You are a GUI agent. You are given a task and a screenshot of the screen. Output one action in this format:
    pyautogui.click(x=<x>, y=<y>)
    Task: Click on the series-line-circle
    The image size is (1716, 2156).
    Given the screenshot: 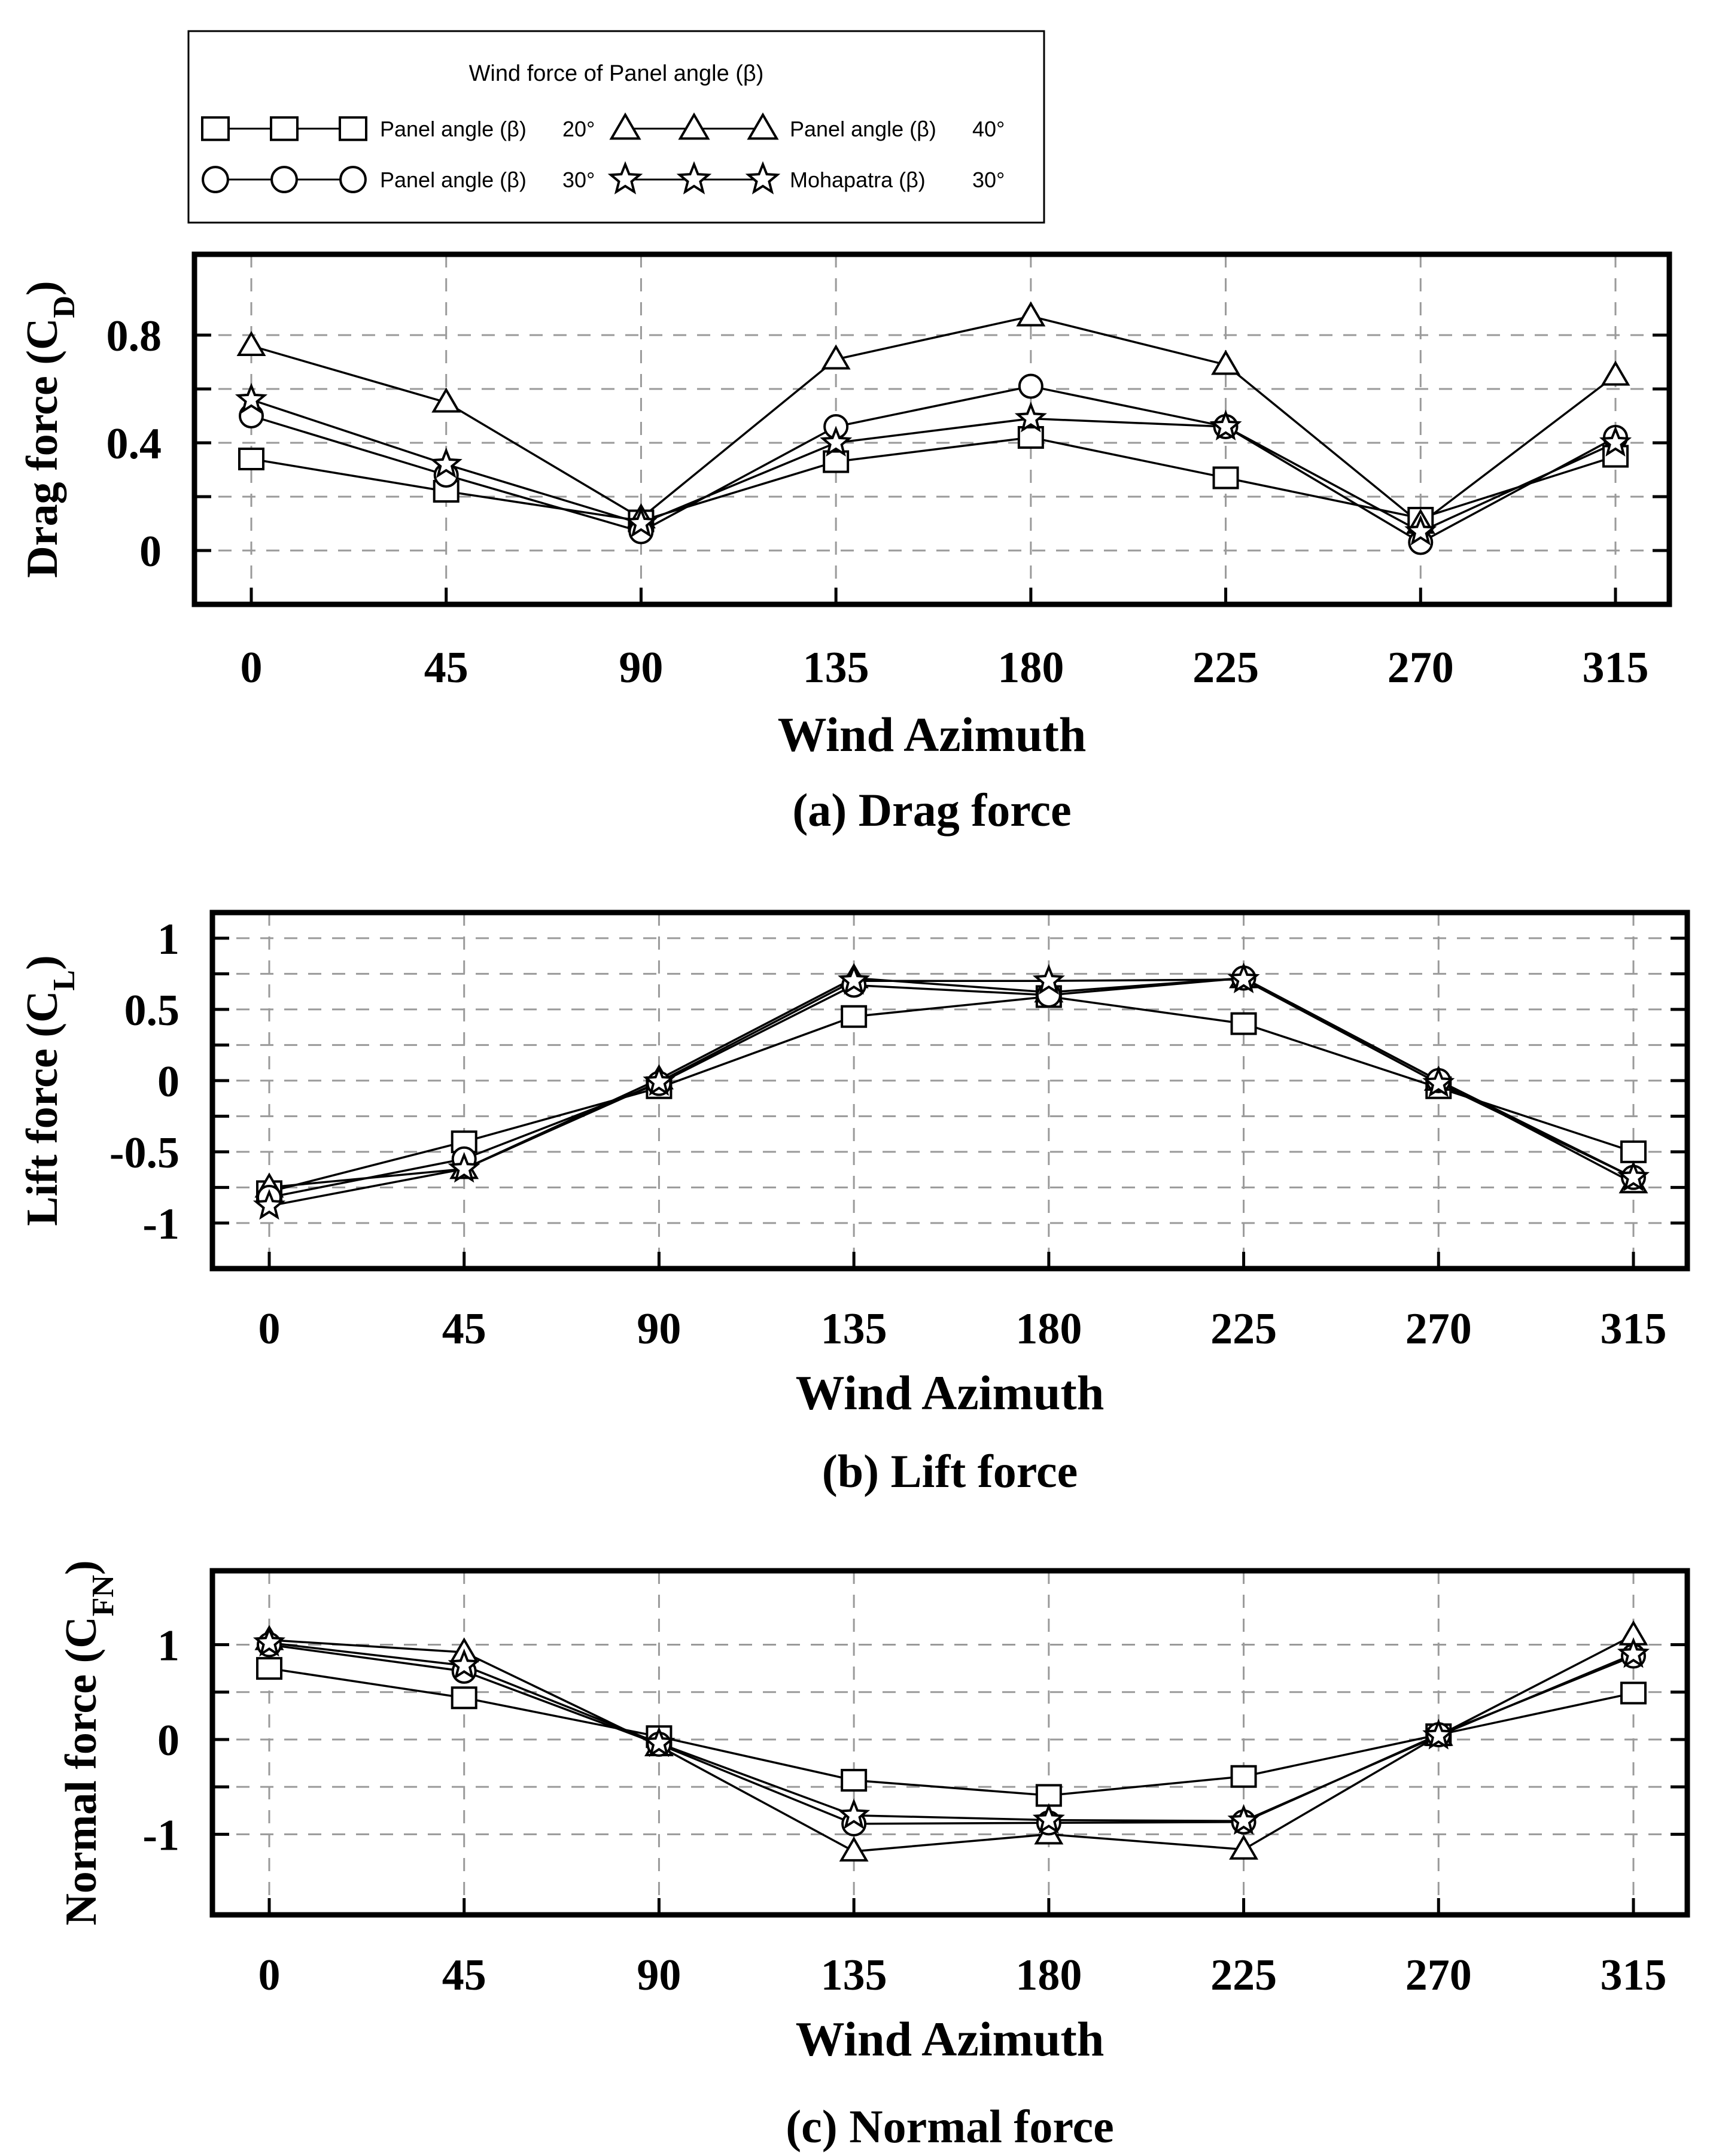 What is the action you would take?
    pyautogui.click(x=951, y=1088)
    